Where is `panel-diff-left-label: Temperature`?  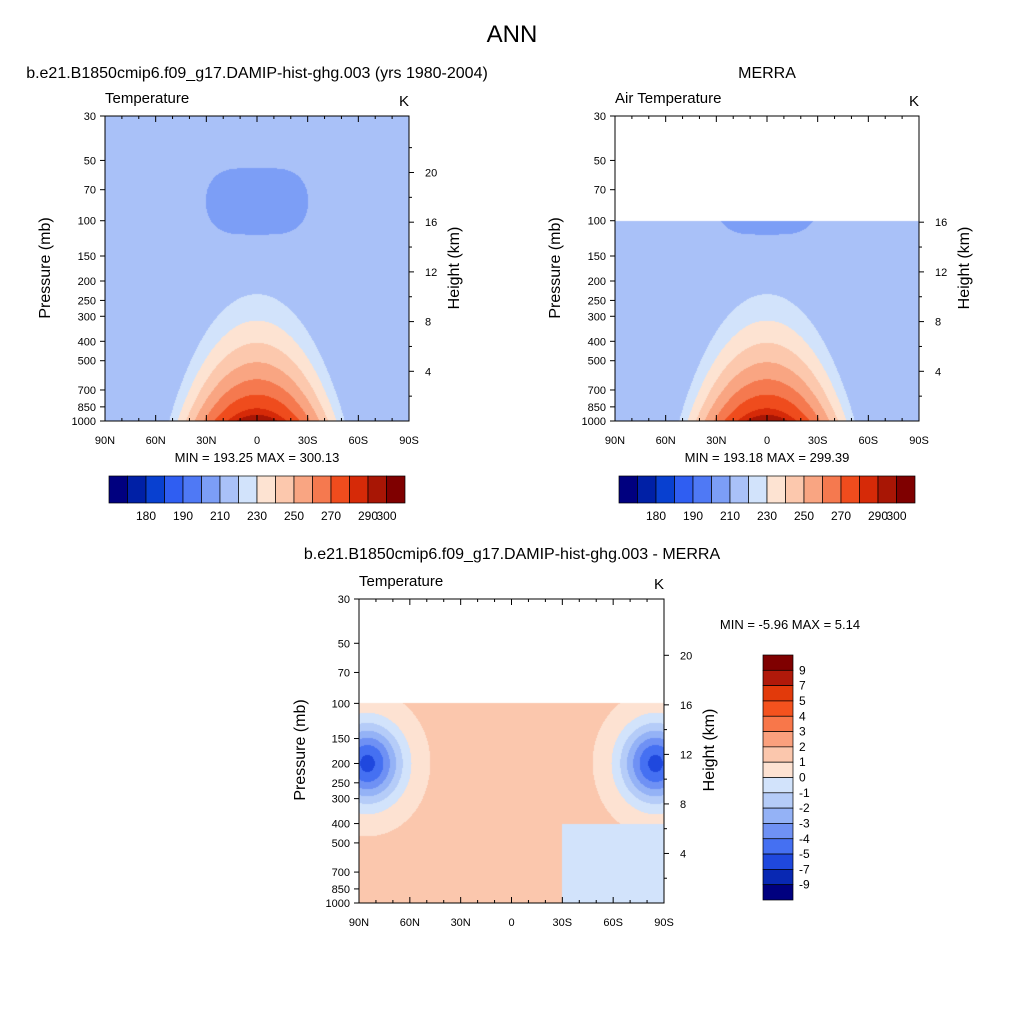
panel-diff-left-label: Temperature is located at coordinates (401, 581).